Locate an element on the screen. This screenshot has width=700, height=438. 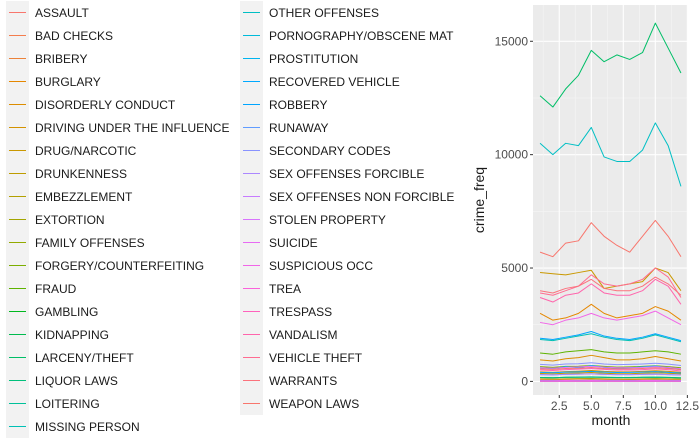
legend-item: FORGERY/COUNTERFEITING is located at coordinates (105, 265).